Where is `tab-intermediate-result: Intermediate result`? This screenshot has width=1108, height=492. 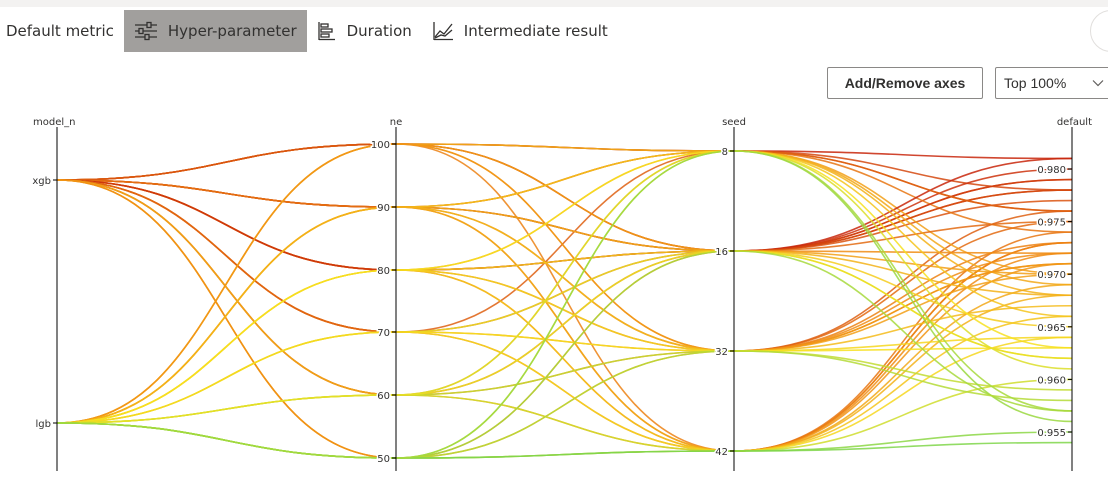 tab-intermediate-result: Intermediate result is located at coordinates (520, 31).